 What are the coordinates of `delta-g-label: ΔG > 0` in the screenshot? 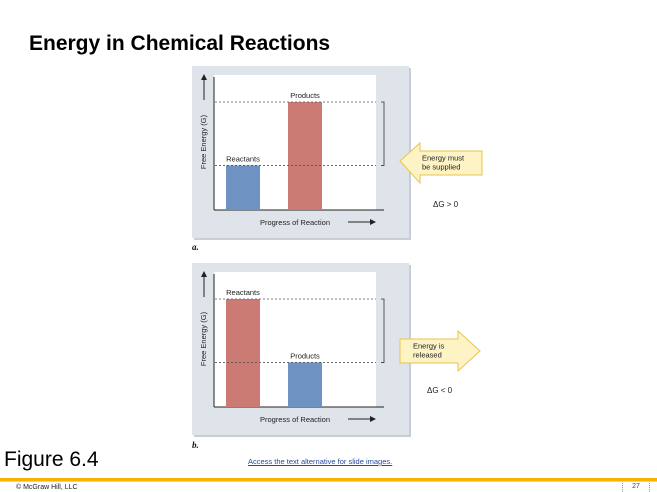 It's located at (446, 204).